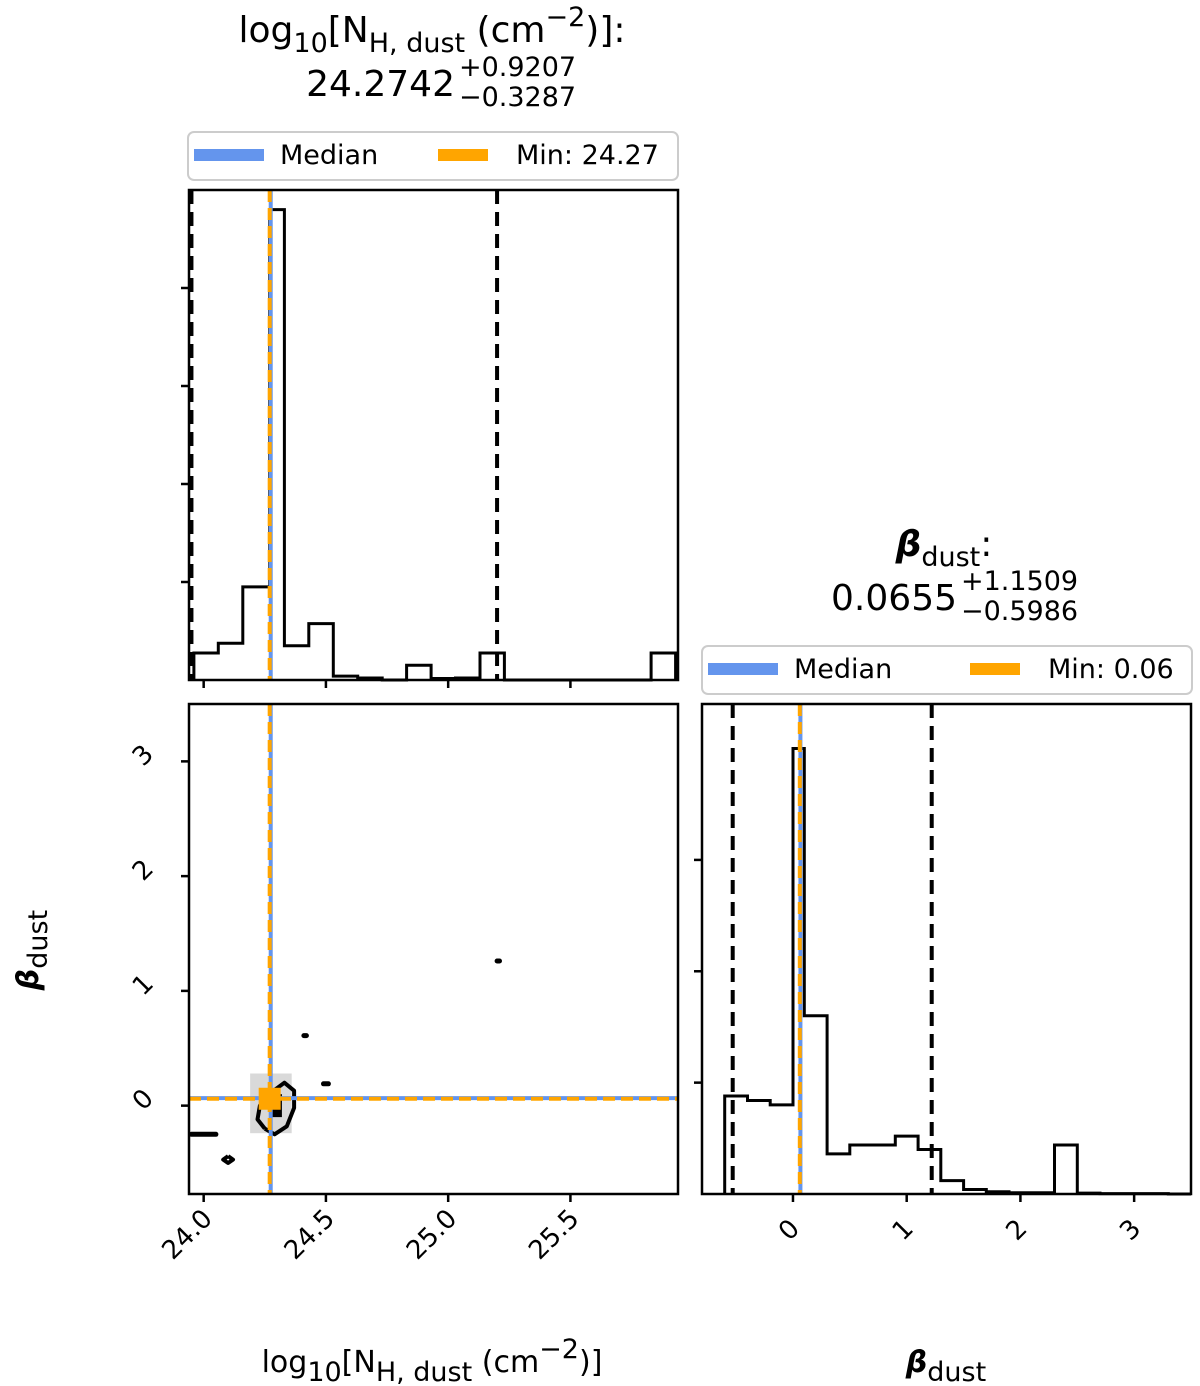 Image resolution: width=1200 pixels, height=1386 pixels. Describe the element at coordinates (587, 155) in the screenshot. I see `legend-min-label: Min: 24.27` at that location.